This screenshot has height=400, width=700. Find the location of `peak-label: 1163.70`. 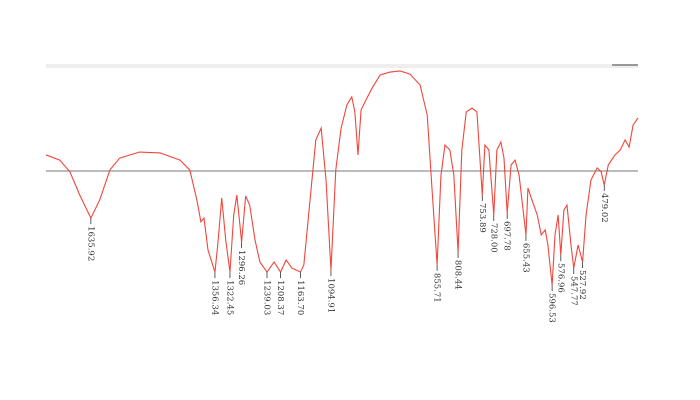

peak-label: 1163.70 is located at coordinates (300, 297).